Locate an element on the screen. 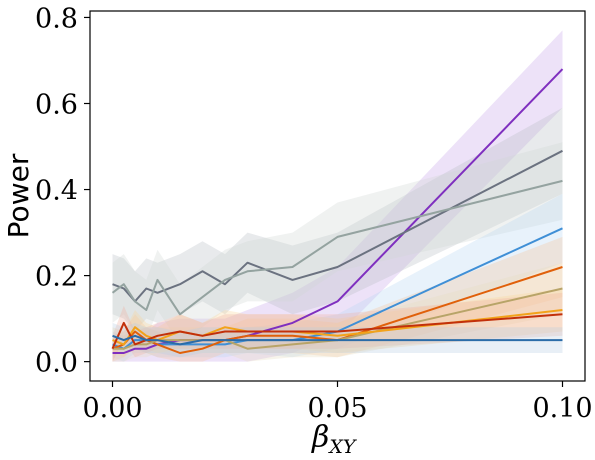  y-tick-label: 0.6 is located at coordinates (56, 105).